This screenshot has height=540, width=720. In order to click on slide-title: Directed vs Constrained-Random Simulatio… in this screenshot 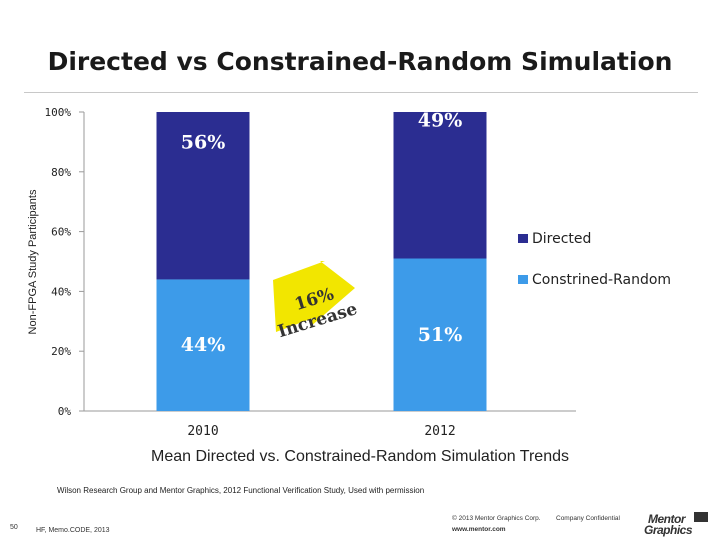, I will do `click(360, 61)`.